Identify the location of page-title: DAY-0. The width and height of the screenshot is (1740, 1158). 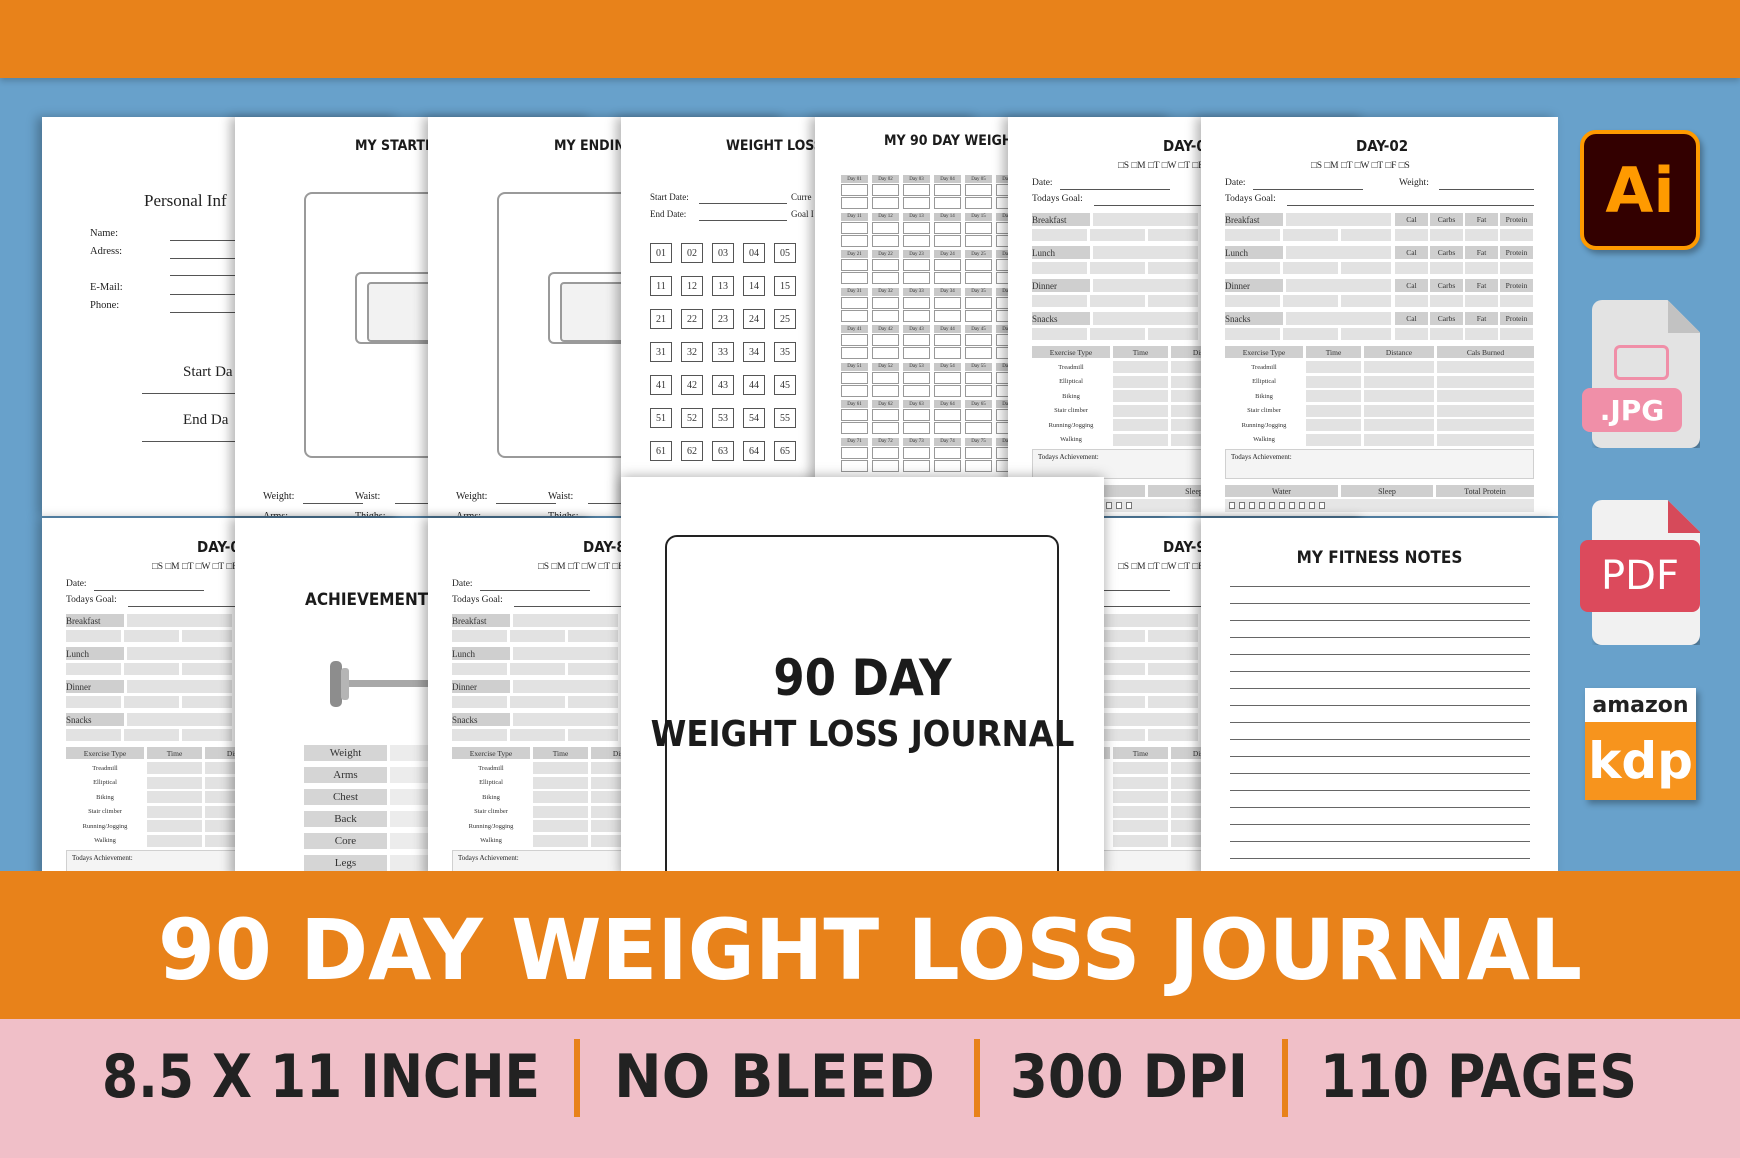
(1184, 146).